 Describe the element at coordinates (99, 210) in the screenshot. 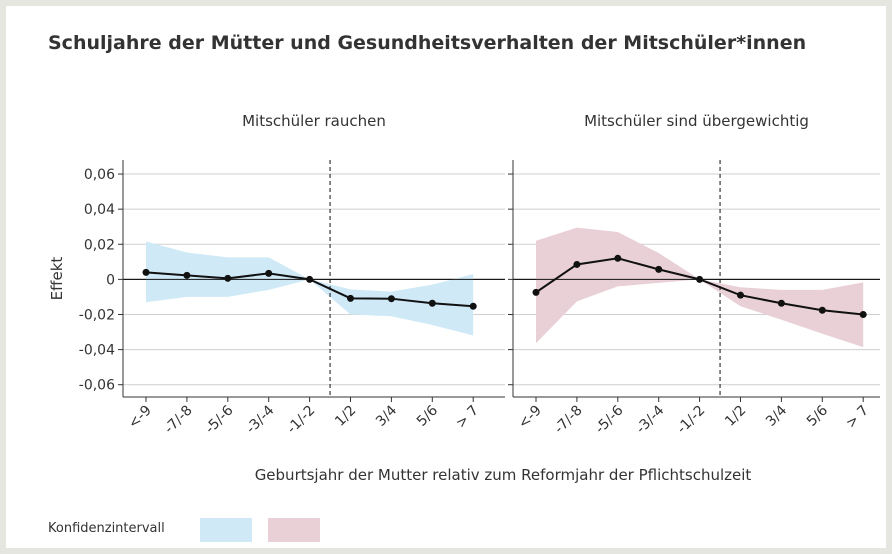

I see `y-tick-label: 0,04` at that location.